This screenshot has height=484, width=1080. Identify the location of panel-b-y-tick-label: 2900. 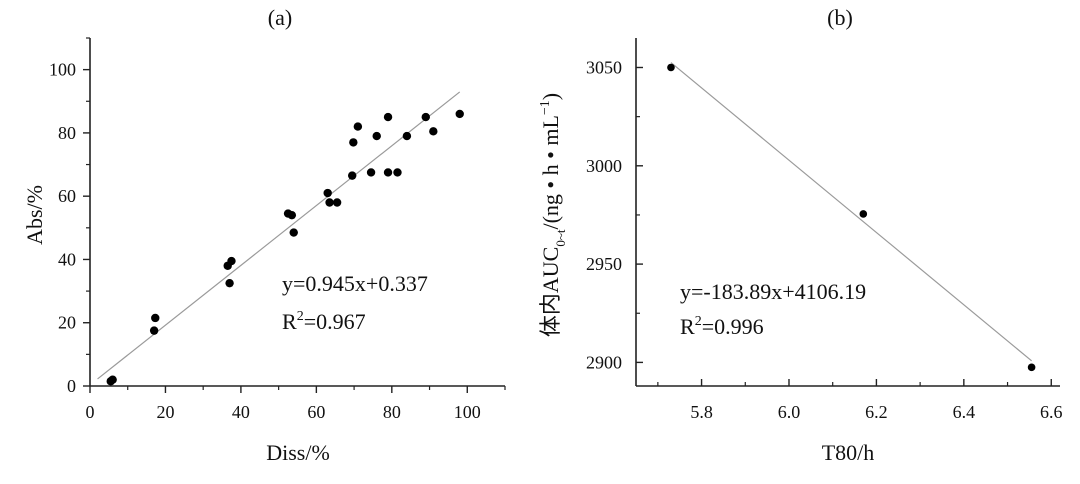
(604, 362).